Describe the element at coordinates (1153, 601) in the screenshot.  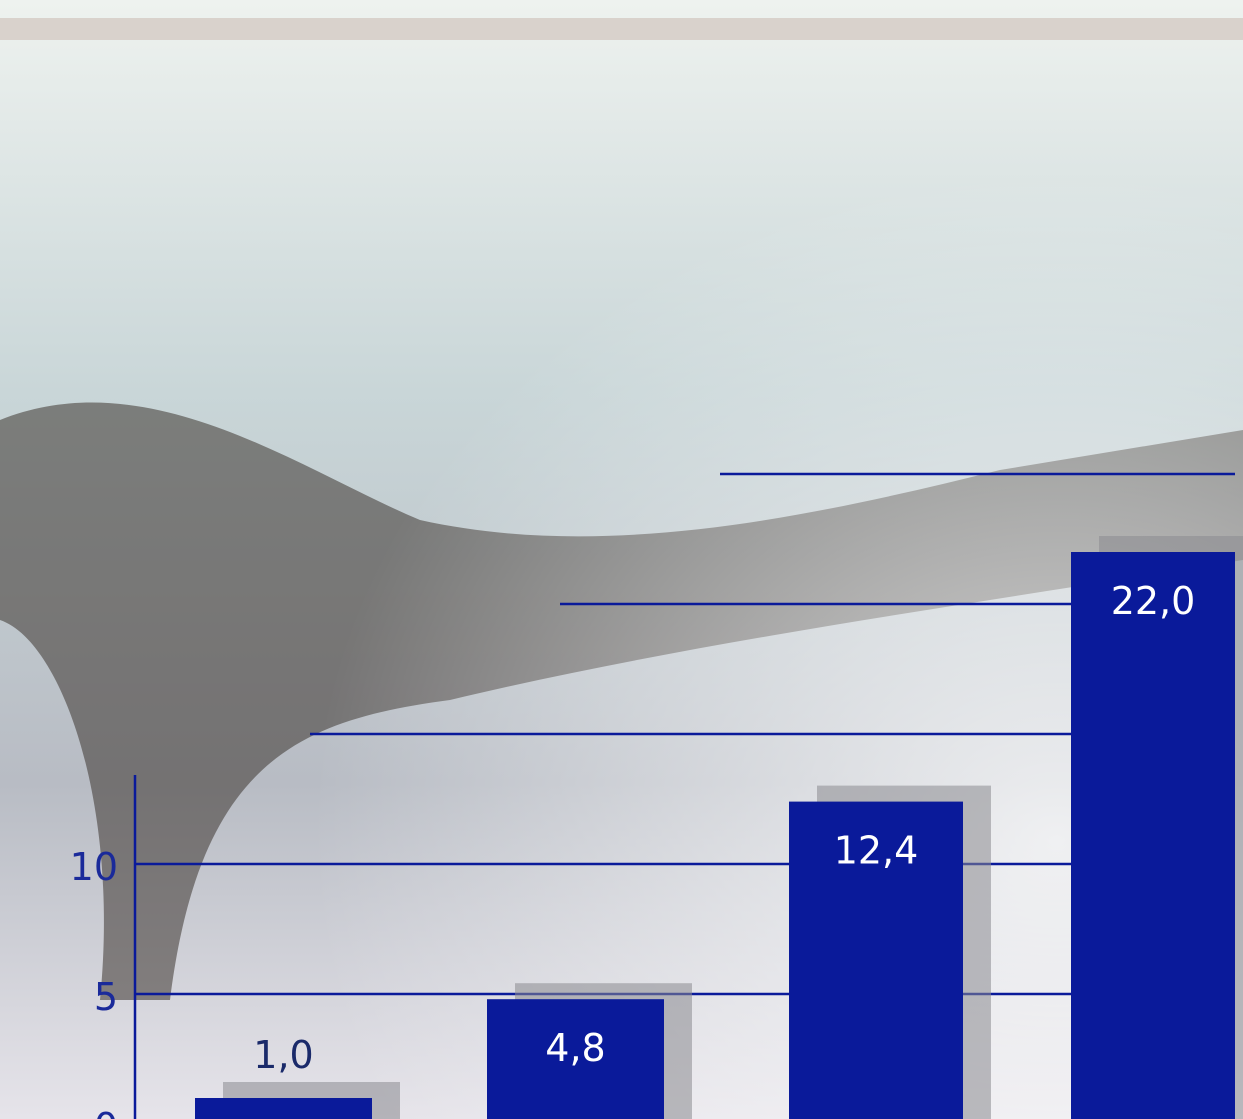
I see `value-label: 22,0` at that location.